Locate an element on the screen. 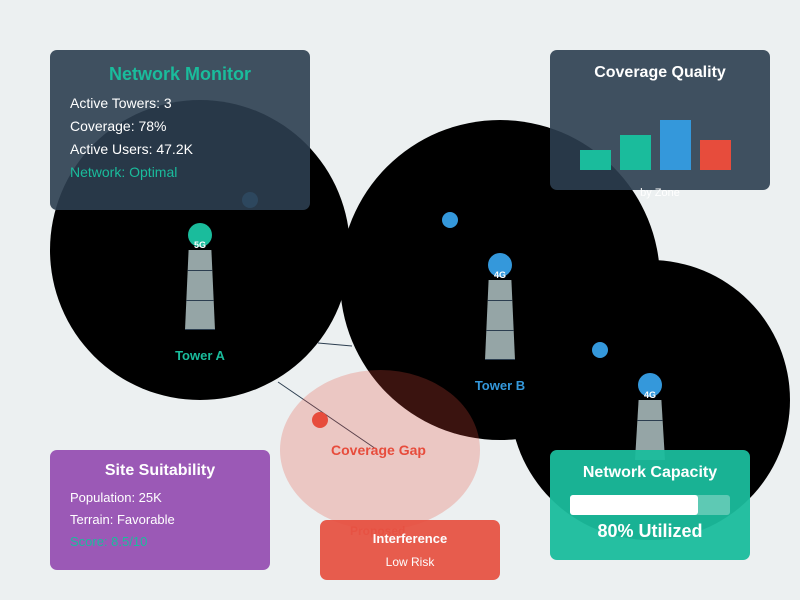 The width and height of the screenshot is (800, 600). tower-b-label: Tower B is located at coordinates (500, 385).